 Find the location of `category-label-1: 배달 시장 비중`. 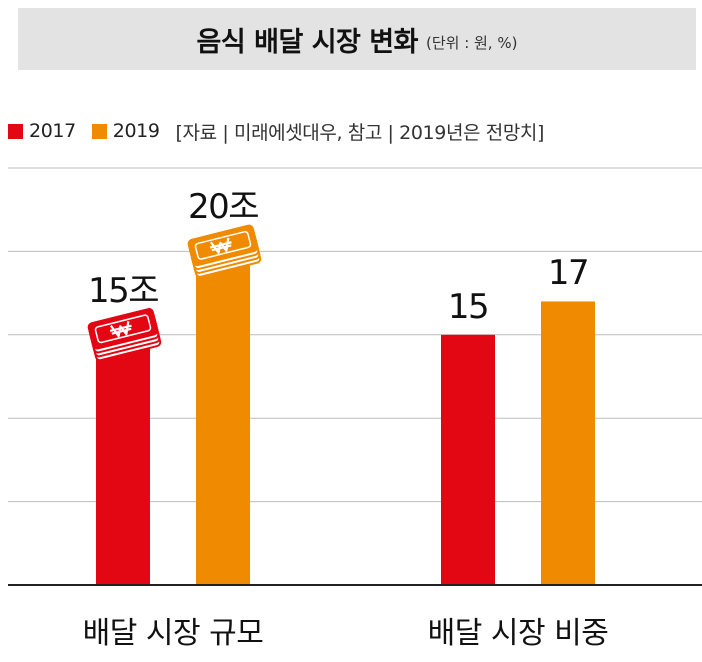

category-label-1: 배달 시장 비중 is located at coordinates (518, 633).